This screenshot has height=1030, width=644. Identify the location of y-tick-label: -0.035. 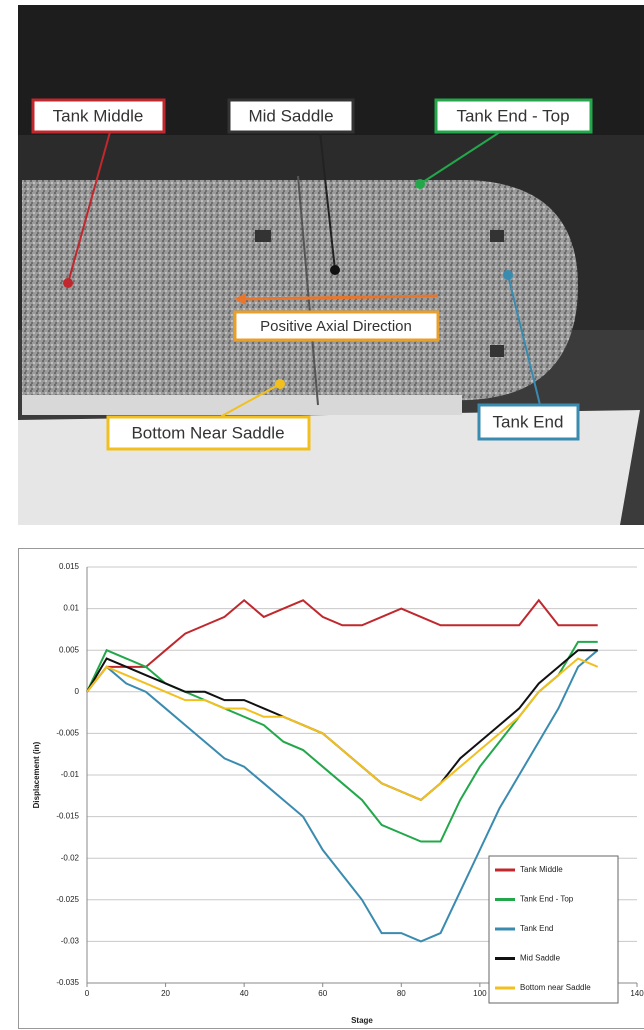
(67, 982).